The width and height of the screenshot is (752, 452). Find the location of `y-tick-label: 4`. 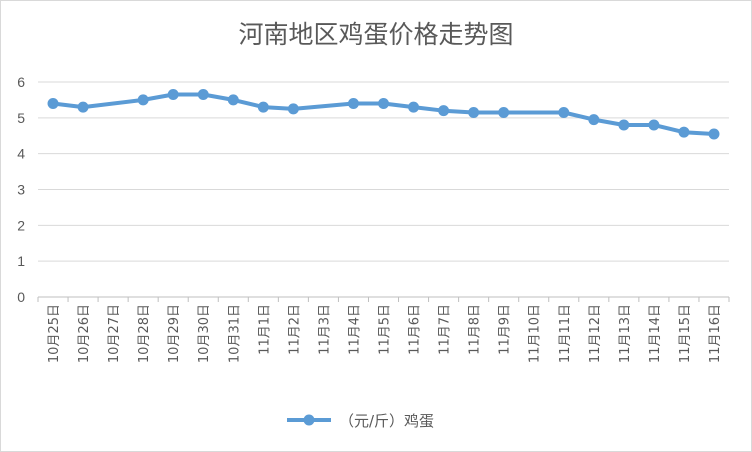

y-tick-label: 4 is located at coordinates (21, 154).